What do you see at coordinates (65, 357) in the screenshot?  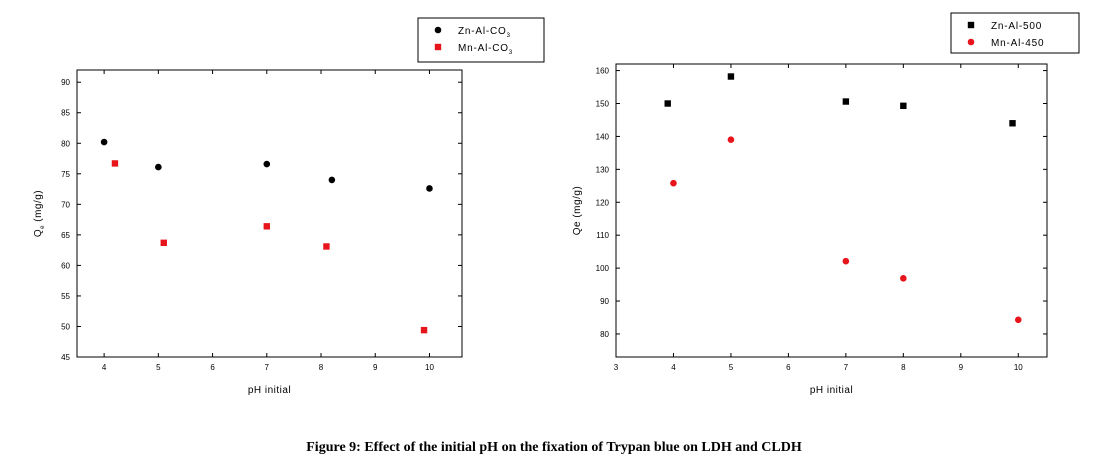 I see `y-tick-label: 45` at bounding box center [65, 357].